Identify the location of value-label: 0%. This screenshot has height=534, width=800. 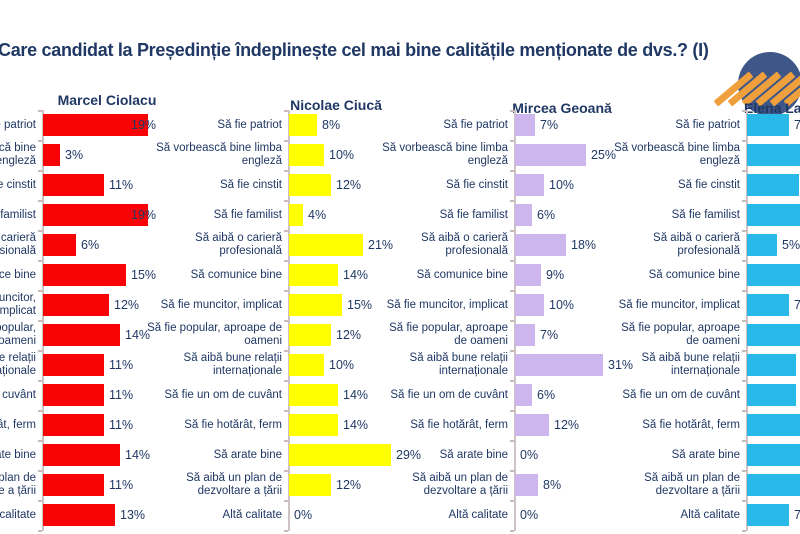
(529, 455).